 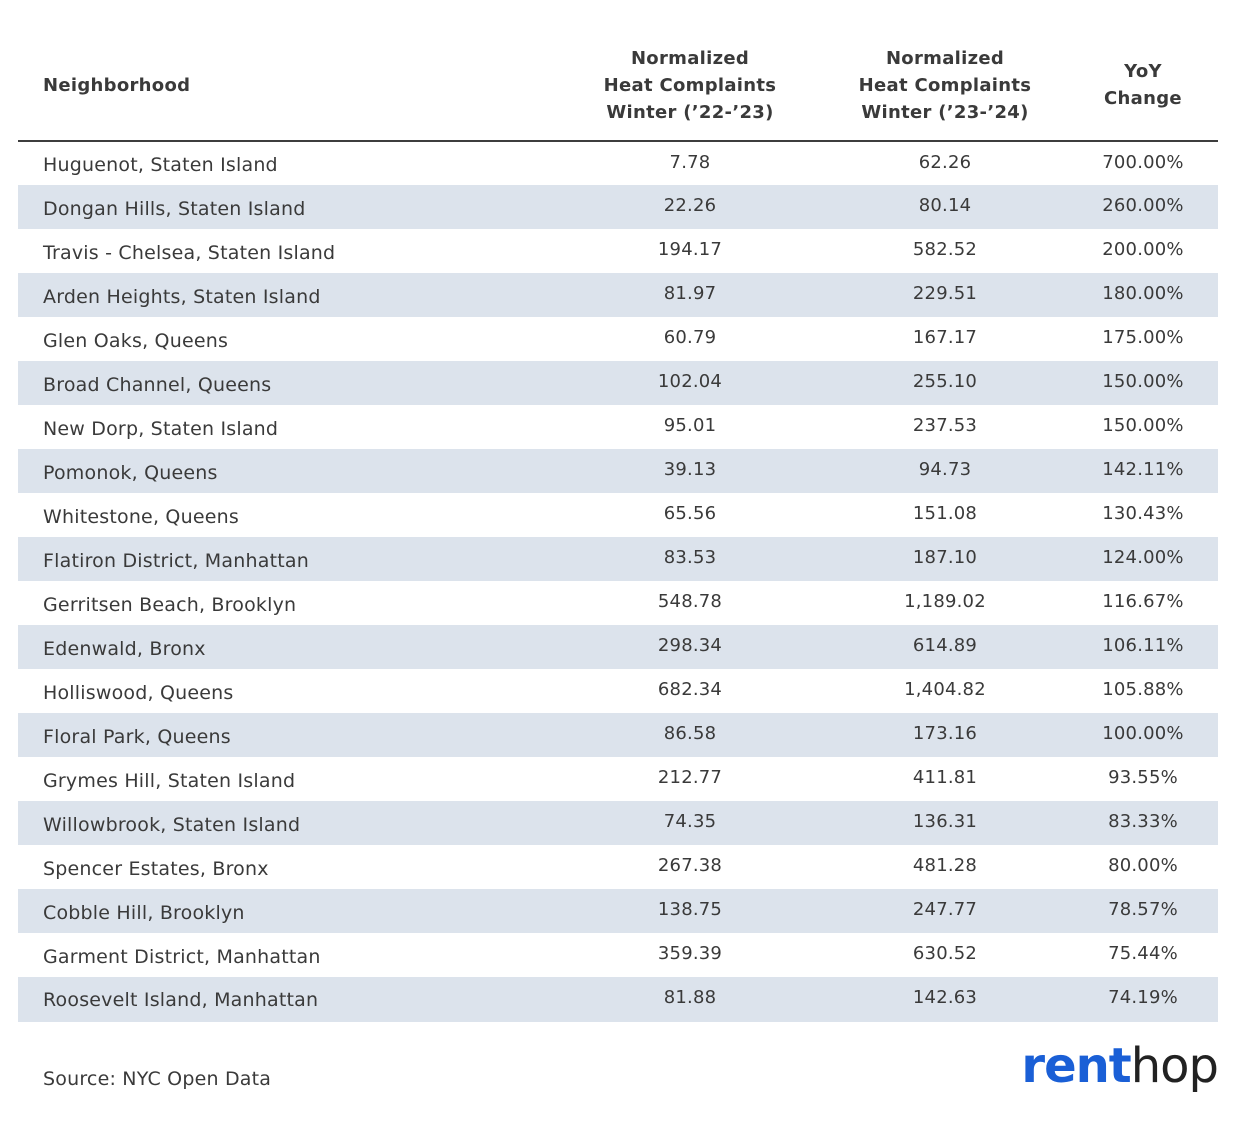 I want to click on header-neighborhood-label: Neighborhood, so click(x=117, y=85).